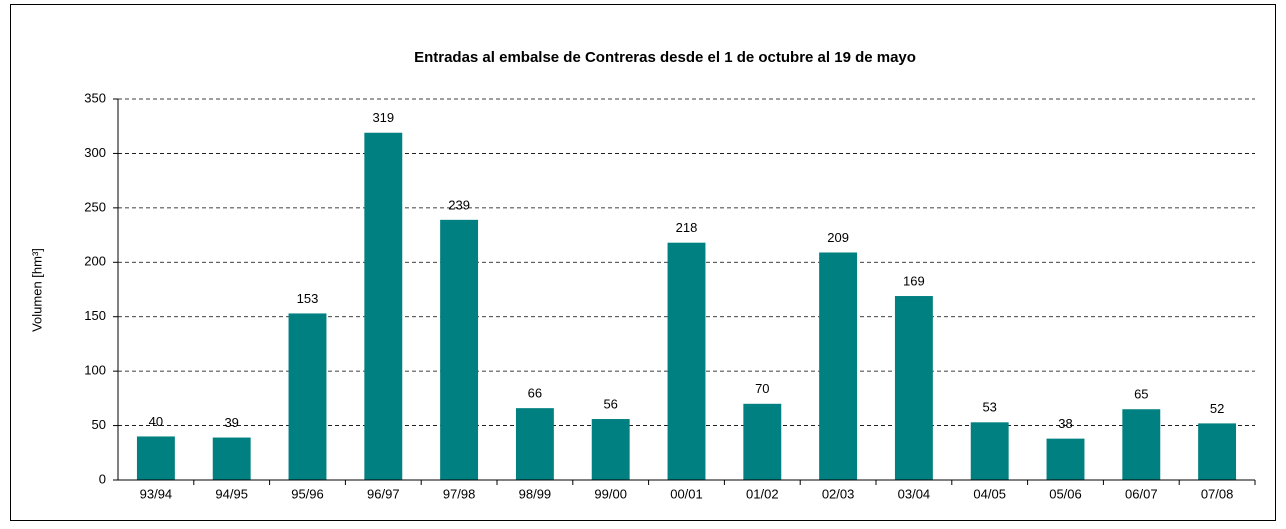 The image size is (1286, 529). What do you see at coordinates (36, 290) in the screenshot?
I see `y-axis-label: Volumen [hm³]` at bounding box center [36, 290].